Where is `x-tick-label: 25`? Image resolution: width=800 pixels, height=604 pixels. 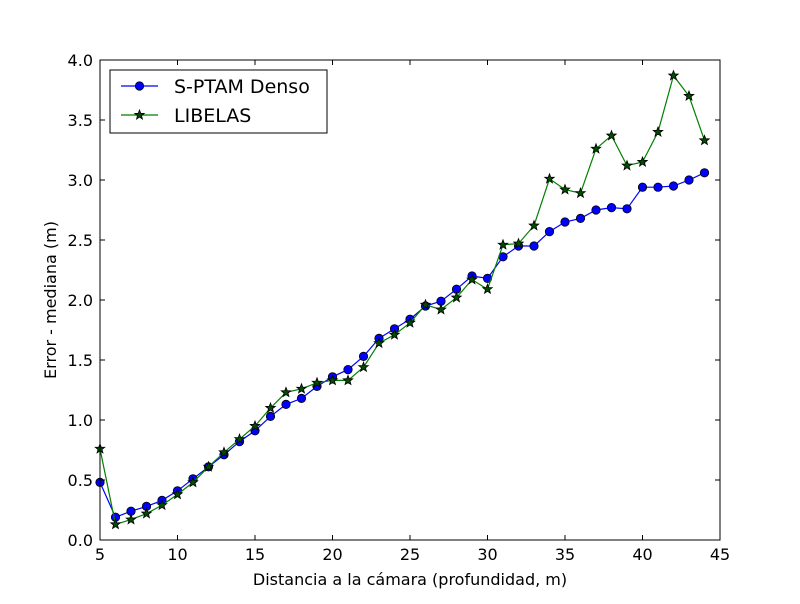
x-tick-label: 25 is located at coordinates (410, 554).